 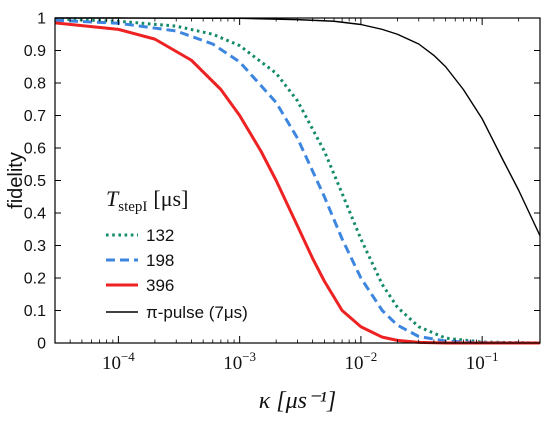 What do you see at coordinates (197, 312) in the screenshot?
I see `legend-label-4: π-pulse (7μs)` at bounding box center [197, 312].